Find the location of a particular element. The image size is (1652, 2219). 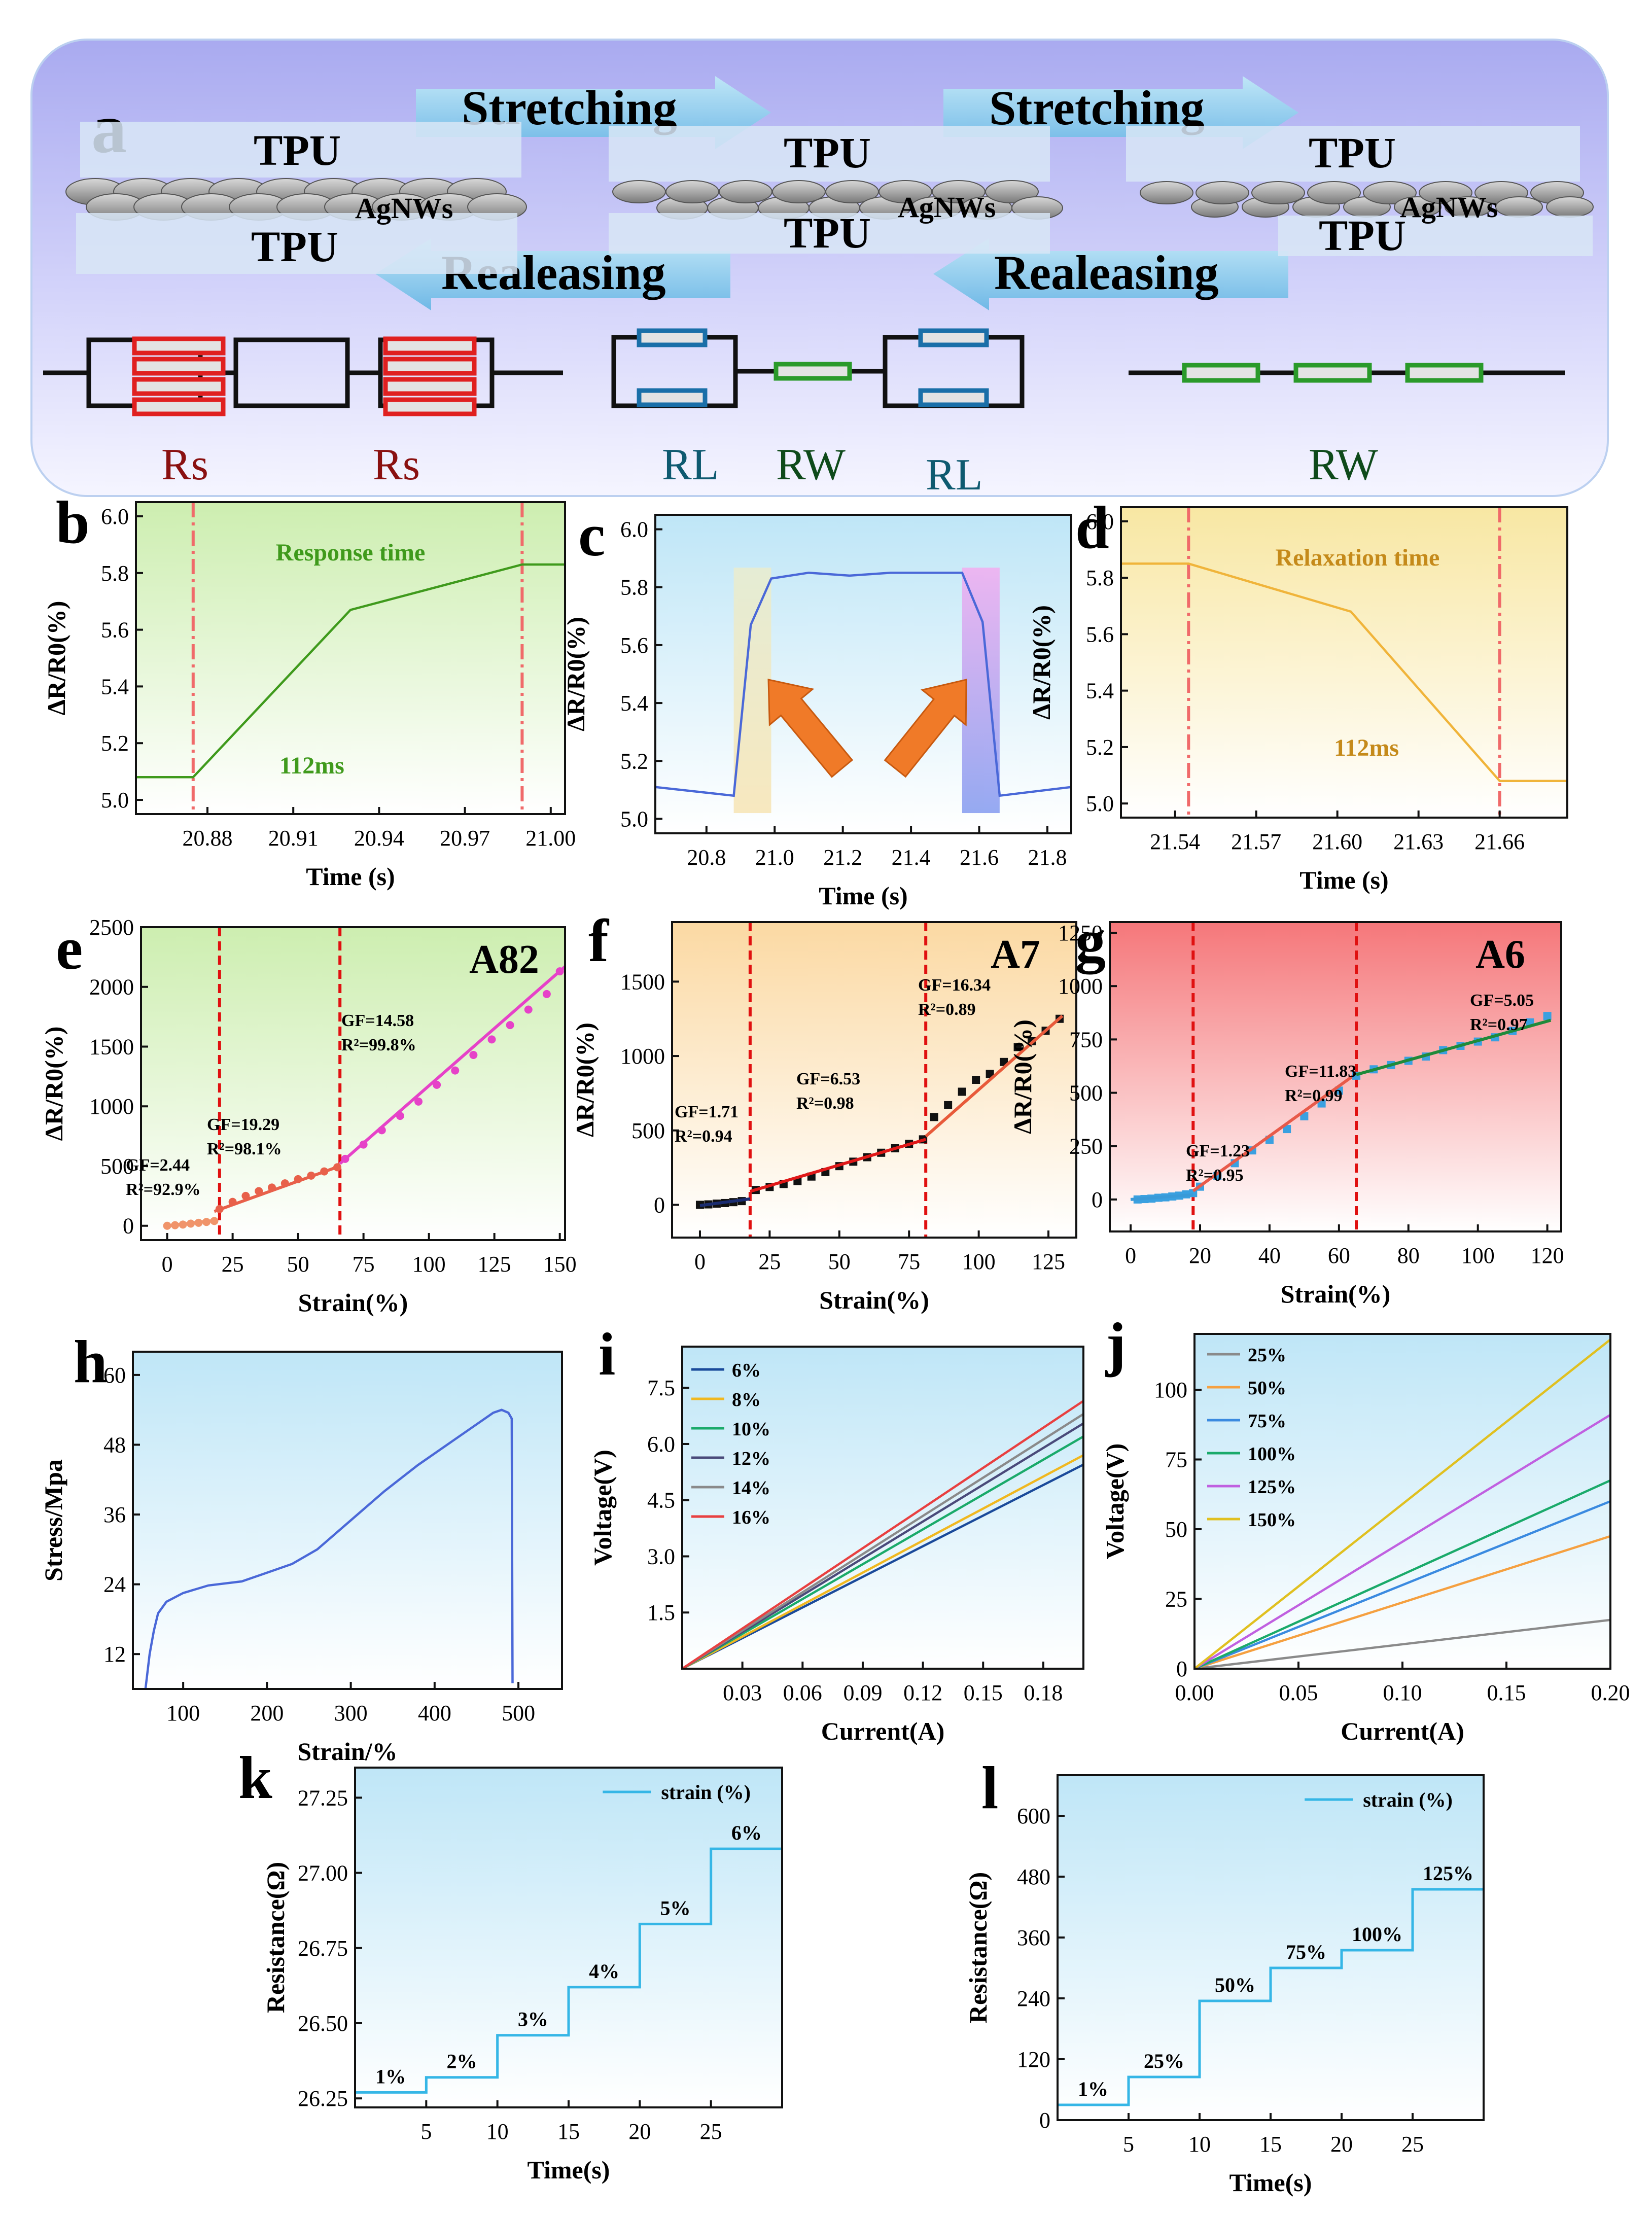

legend-label: strain (%) is located at coordinates (706, 1792).